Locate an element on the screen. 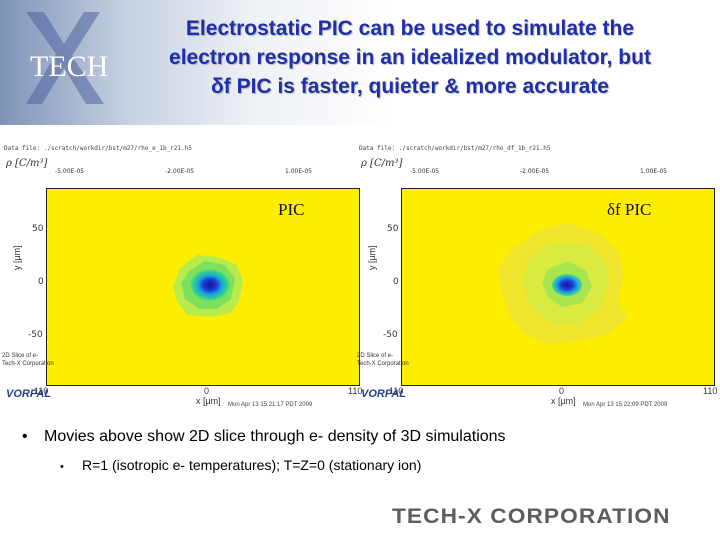 Image resolution: width=720 pixels, height=540 pixels. logo-text: TECH is located at coordinates (69, 66).